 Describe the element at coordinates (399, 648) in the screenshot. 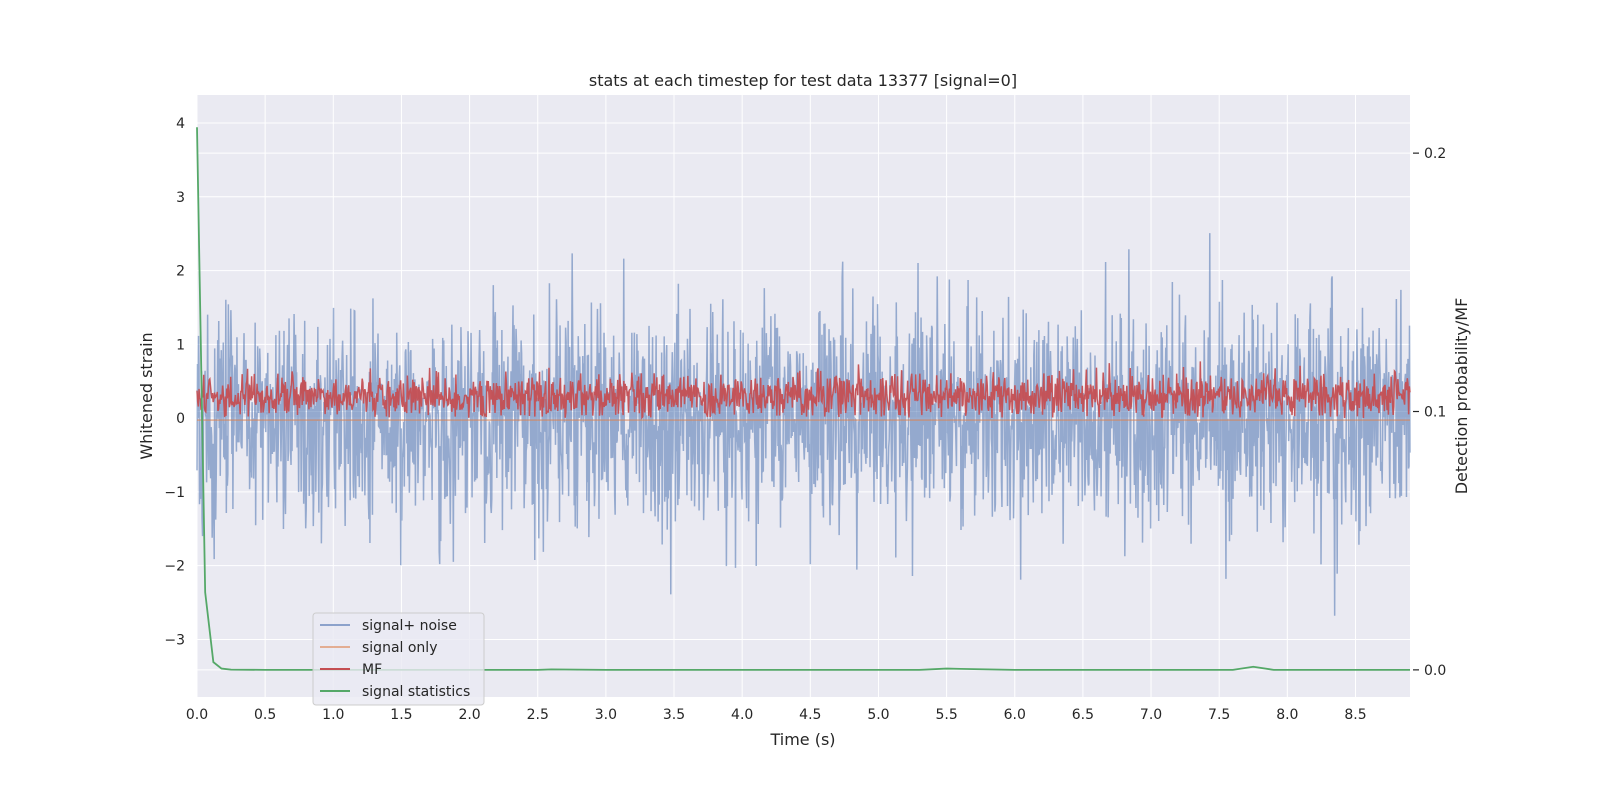

I see `legend-label: signal only` at that location.